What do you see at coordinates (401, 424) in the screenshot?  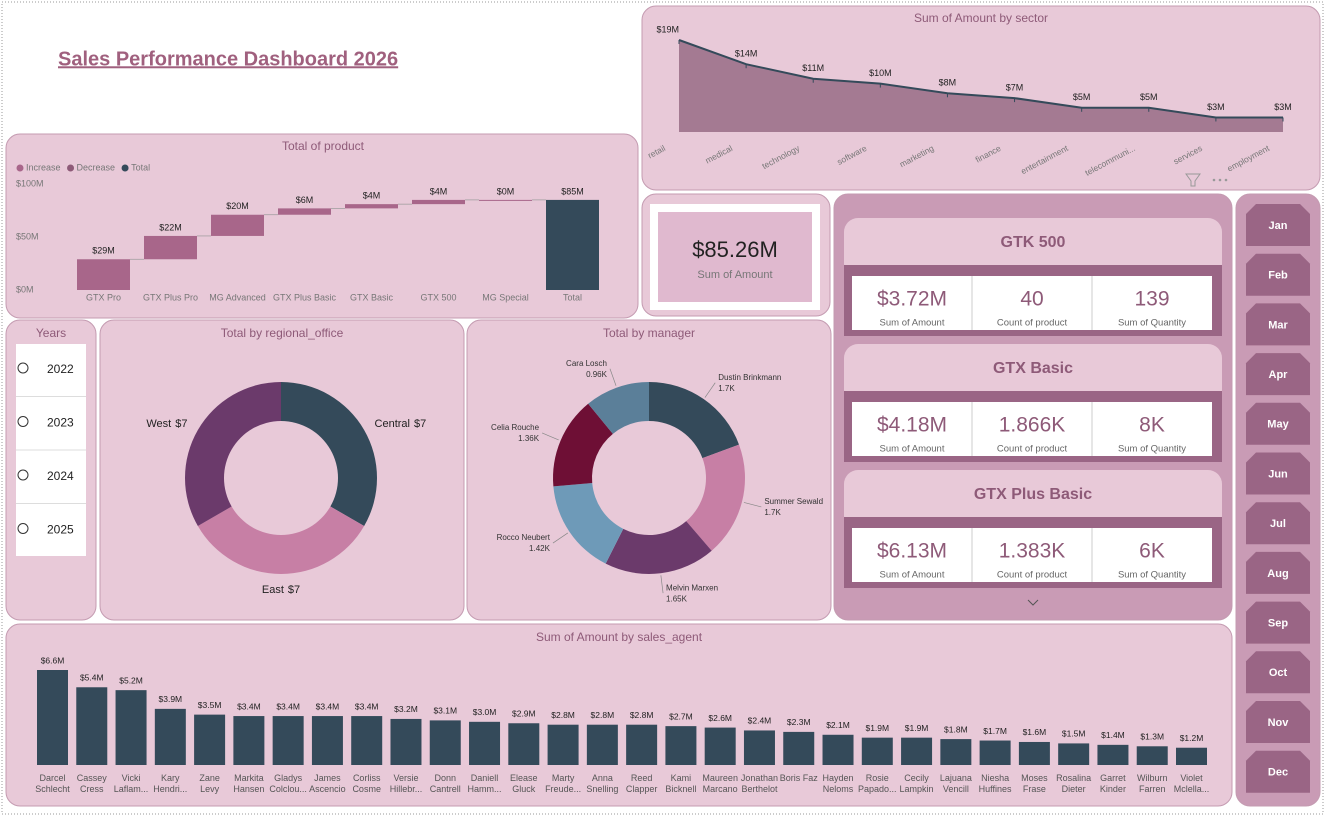 I see `slice-label: Central $7` at bounding box center [401, 424].